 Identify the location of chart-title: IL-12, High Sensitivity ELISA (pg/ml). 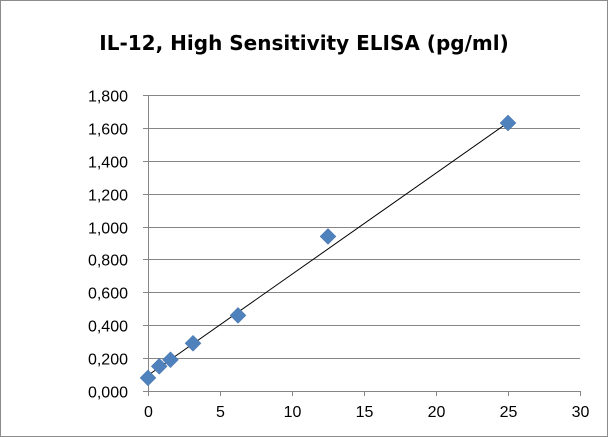
(304, 43).